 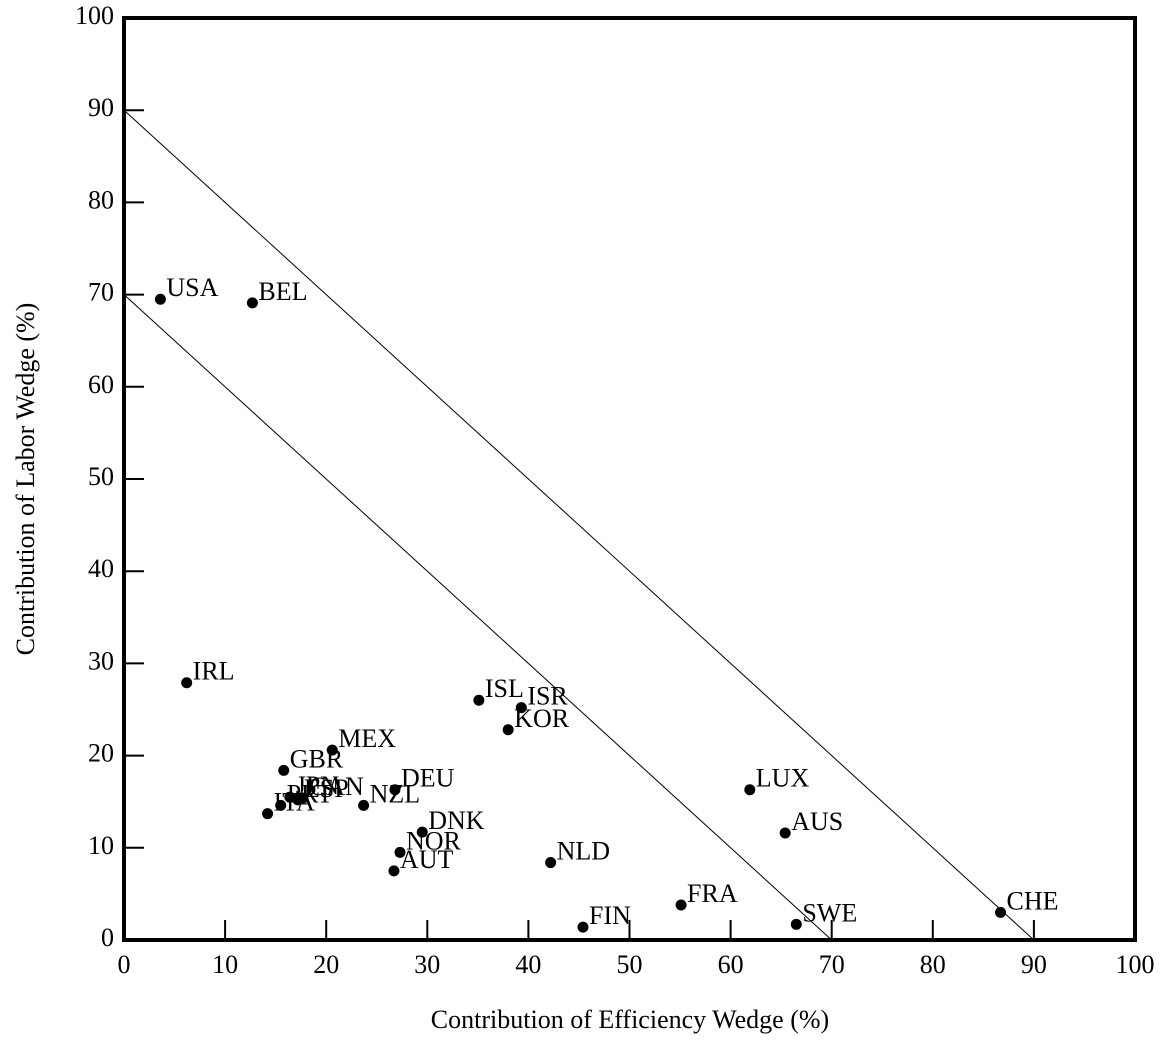 I want to click on y-tick-label: 70, so click(x=101, y=292).